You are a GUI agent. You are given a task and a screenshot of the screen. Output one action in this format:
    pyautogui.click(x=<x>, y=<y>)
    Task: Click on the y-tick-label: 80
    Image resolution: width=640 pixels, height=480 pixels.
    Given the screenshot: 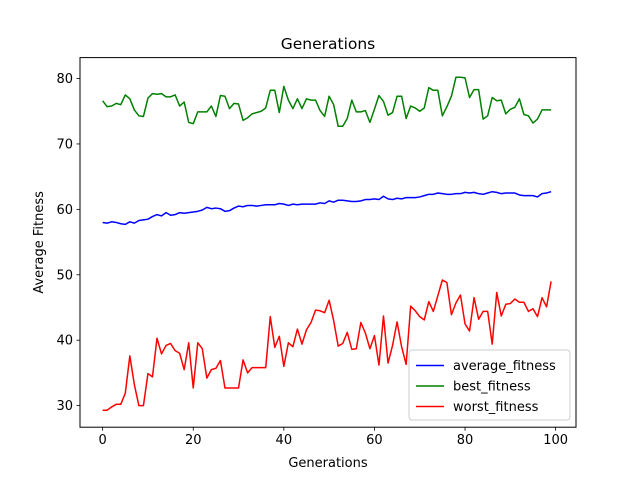 What is the action you would take?
    pyautogui.click(x=64, y=79)
    